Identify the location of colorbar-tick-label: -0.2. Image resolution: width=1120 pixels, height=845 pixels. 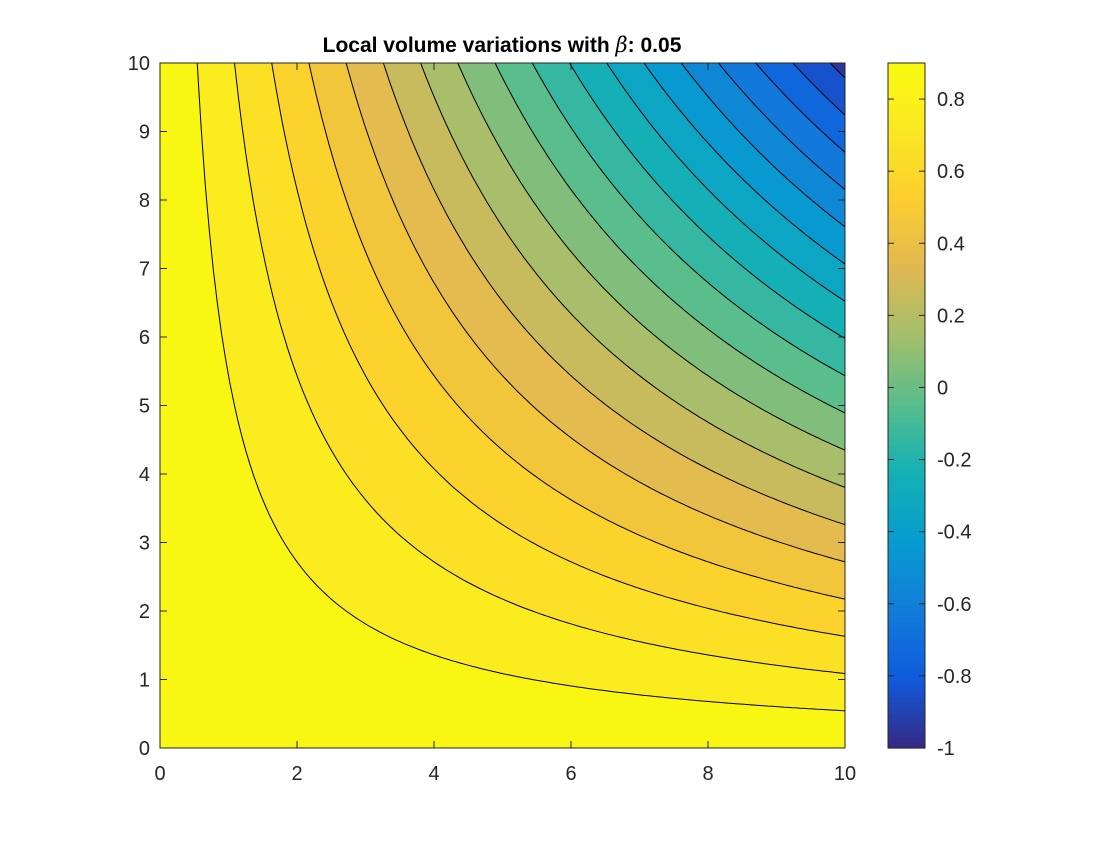
(954, 461).